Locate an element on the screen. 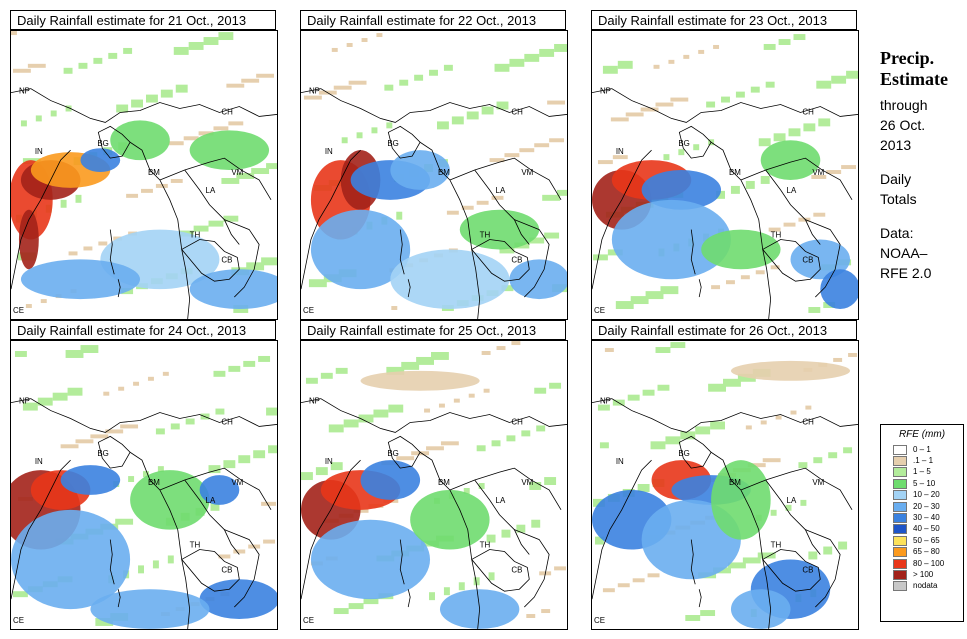 This screenshot has height=639, width=967. country-label: BM is located at coordinates (444, 172).